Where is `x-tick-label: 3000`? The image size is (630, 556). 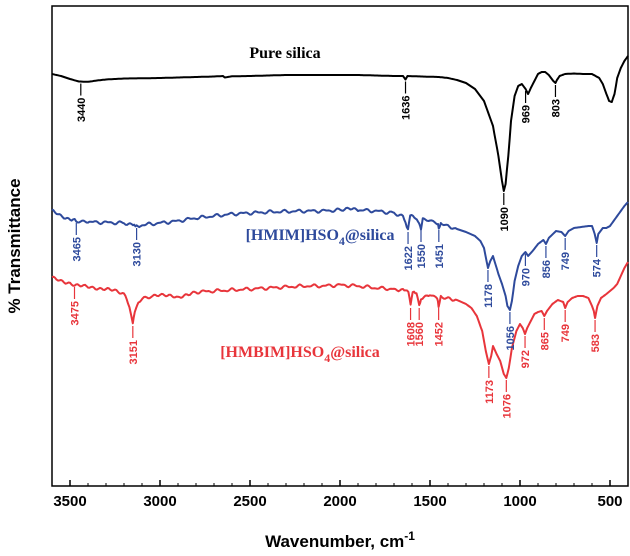
x-tick-label: 3000 is located at coordinates (159, 501).